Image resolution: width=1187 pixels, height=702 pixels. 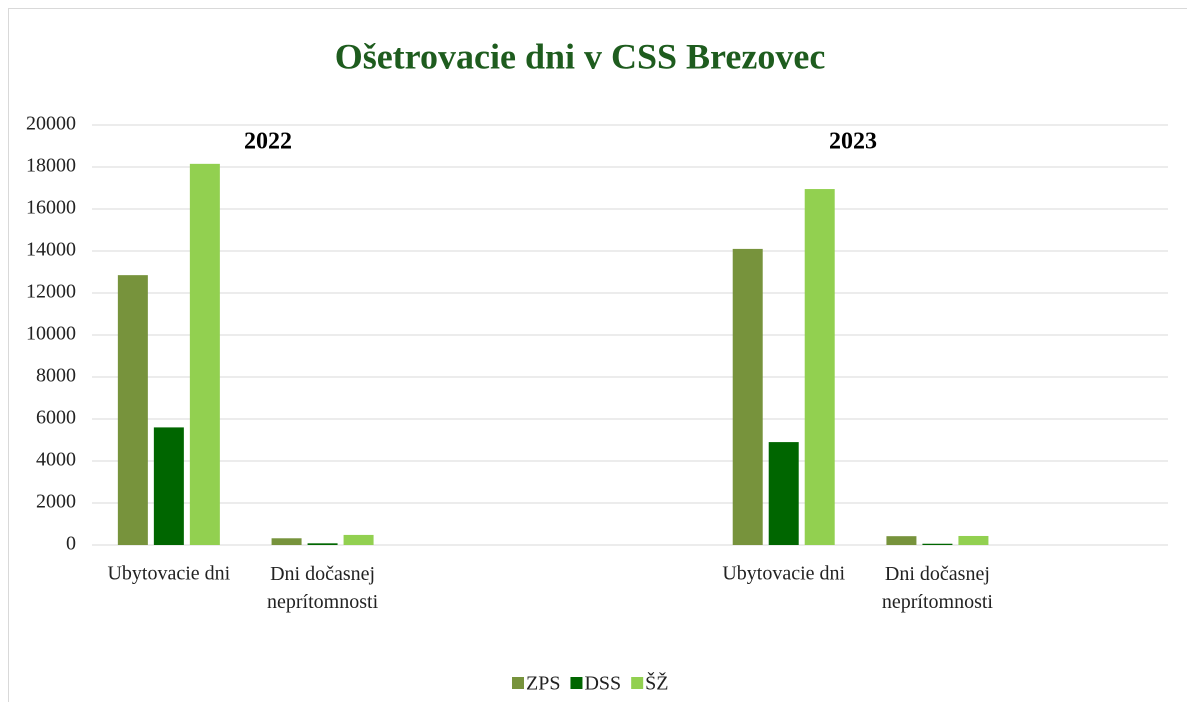 What do you see at coordinates (51, 166) in the screenshot?
I see `y-tick-label: 18000` at bounding box center [51, 166].